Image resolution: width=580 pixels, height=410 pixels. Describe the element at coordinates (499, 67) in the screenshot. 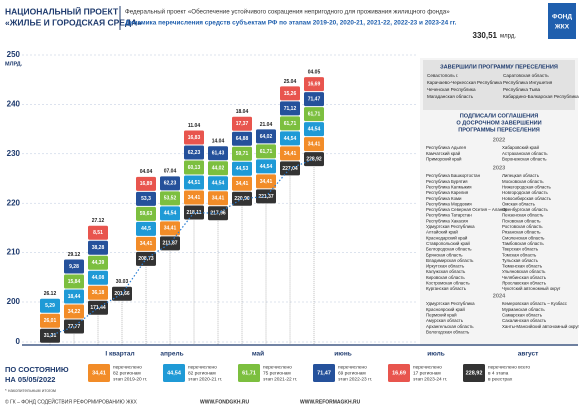

I see `panel-title: ЗАВЕРШИЛИ ПРОГРАММУ ПЕРЕСЕЛЕНИЯ` at that location.